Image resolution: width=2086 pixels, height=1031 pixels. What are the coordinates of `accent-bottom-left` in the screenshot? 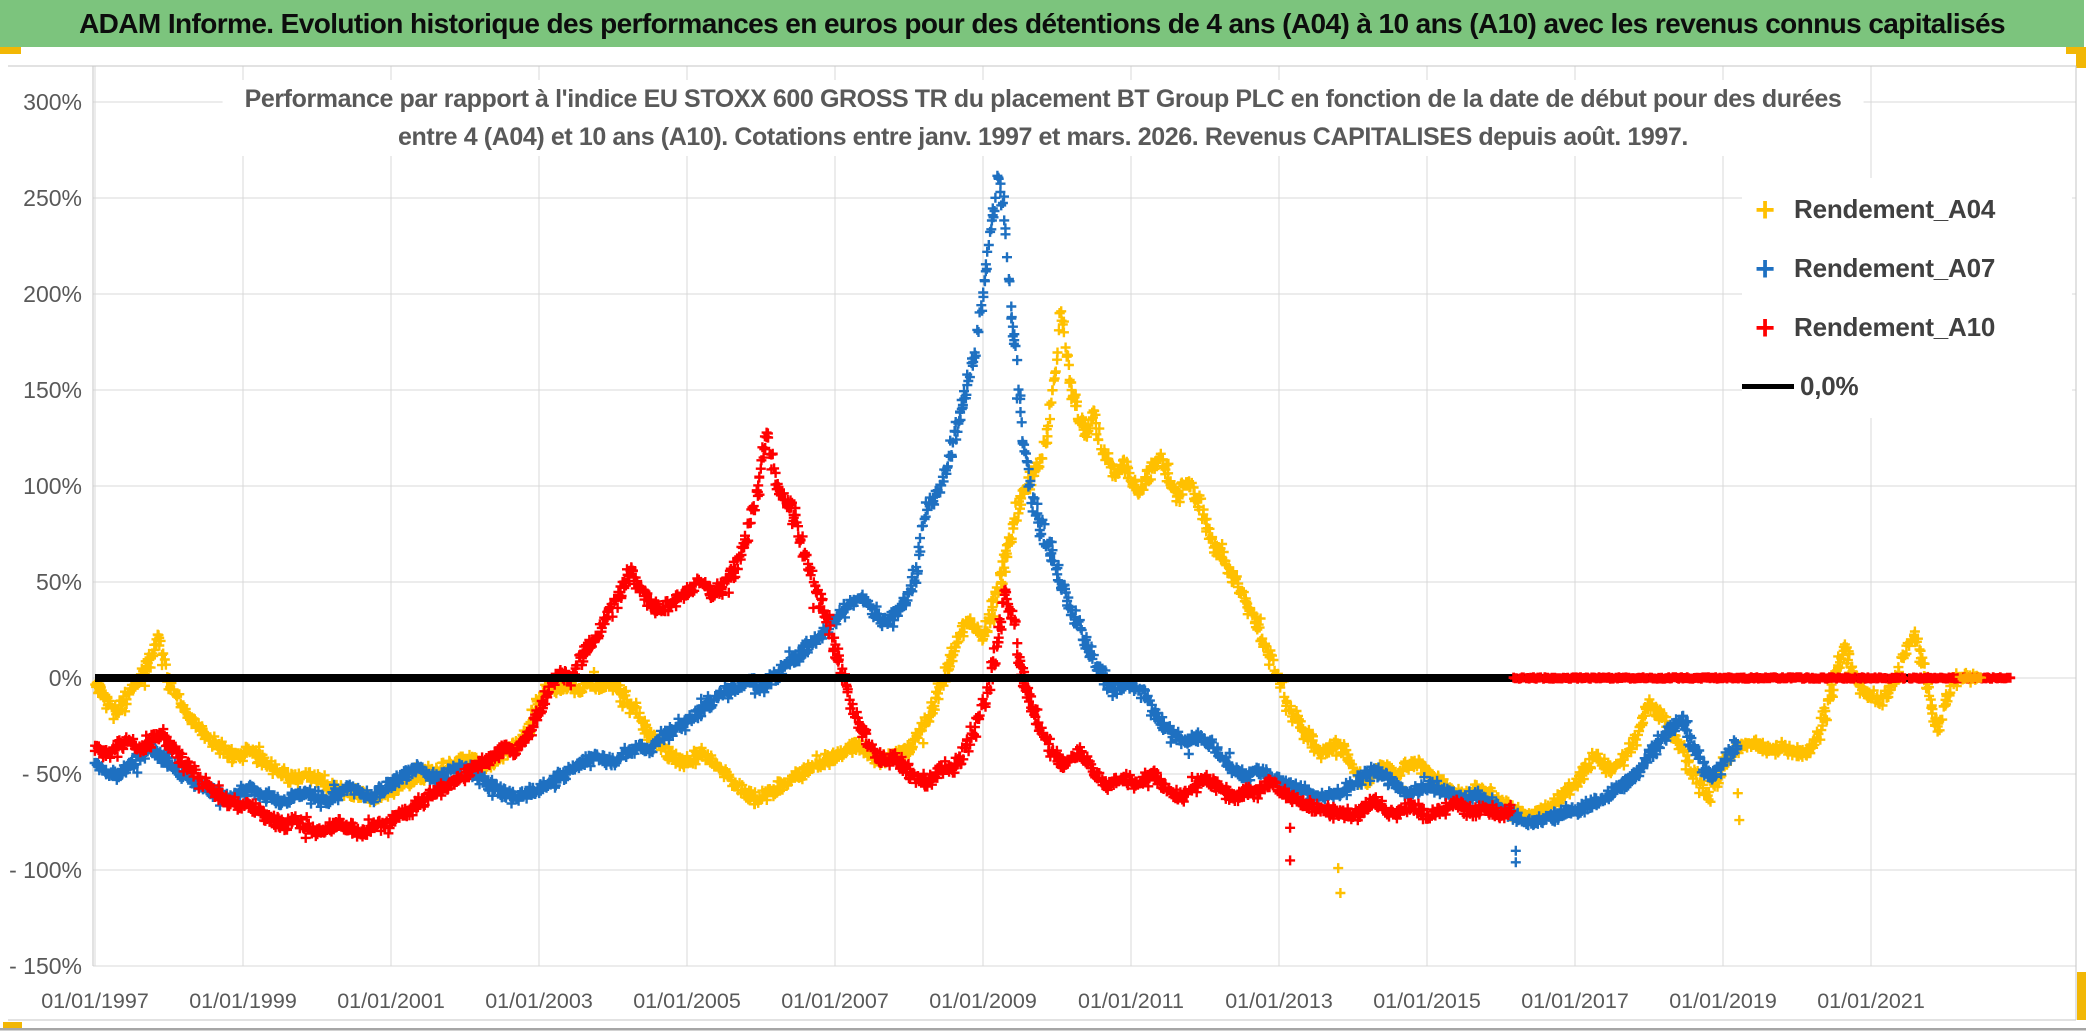 It's located at (12, 1025).